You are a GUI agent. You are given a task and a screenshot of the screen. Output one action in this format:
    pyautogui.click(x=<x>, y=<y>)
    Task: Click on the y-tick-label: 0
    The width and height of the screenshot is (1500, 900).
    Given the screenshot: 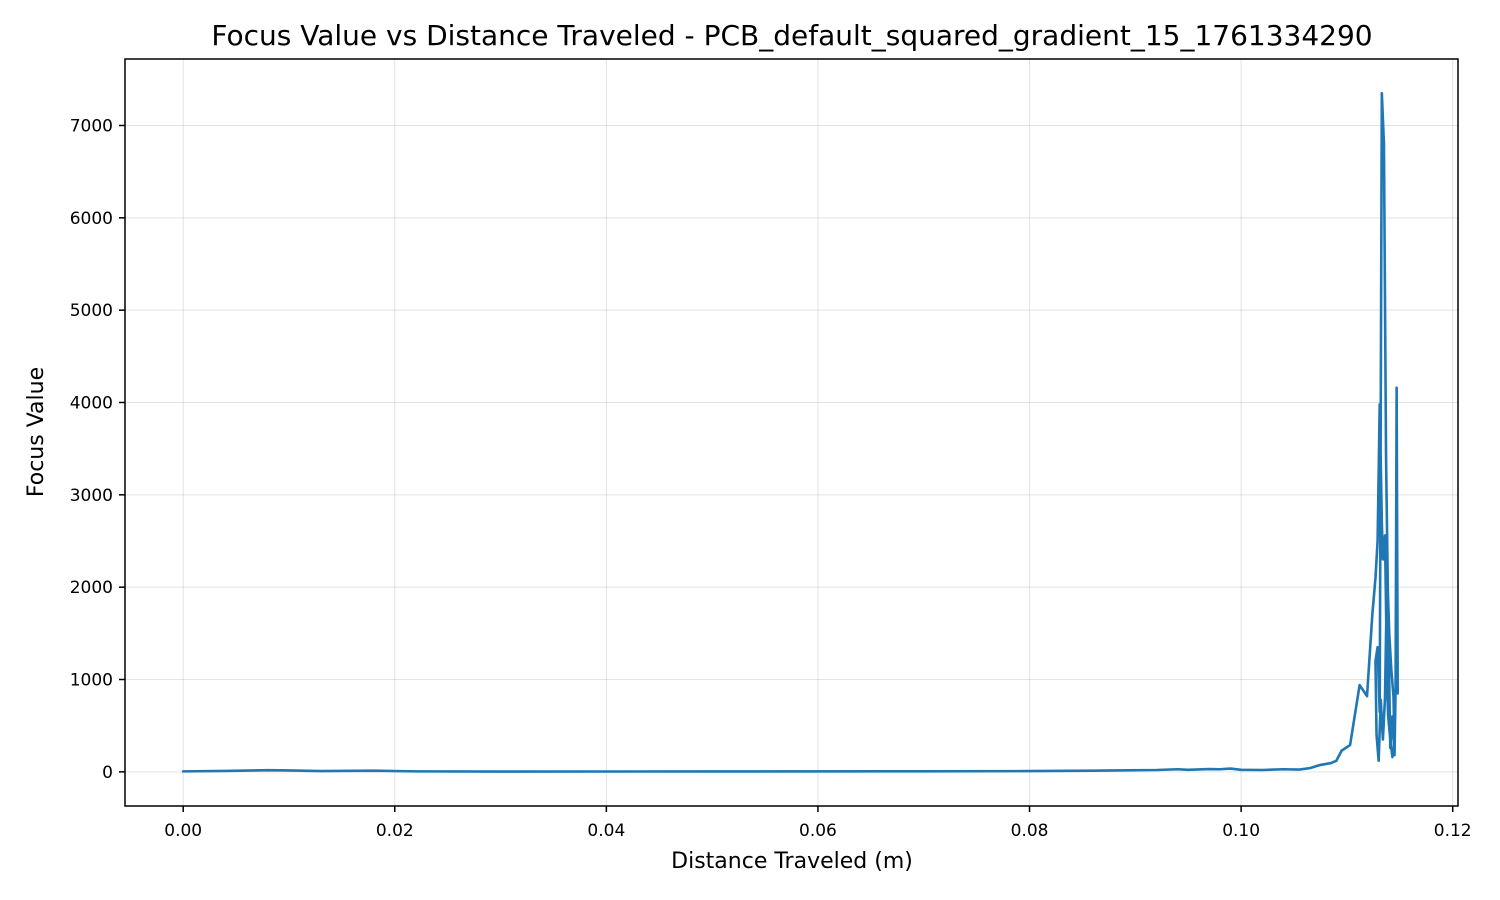 What is the action you would take?
    pyautogui.click(x=107, y=773)
    